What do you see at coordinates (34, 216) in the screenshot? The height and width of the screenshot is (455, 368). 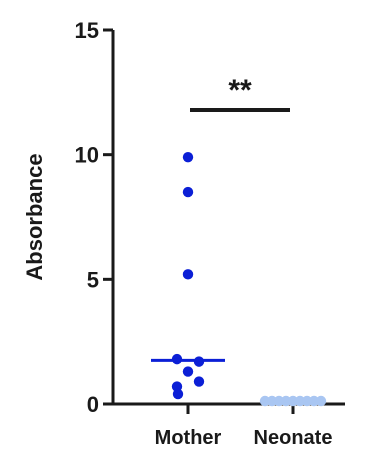 I see `y-axis-label: Absorbance` at bounding box center [34, 216].